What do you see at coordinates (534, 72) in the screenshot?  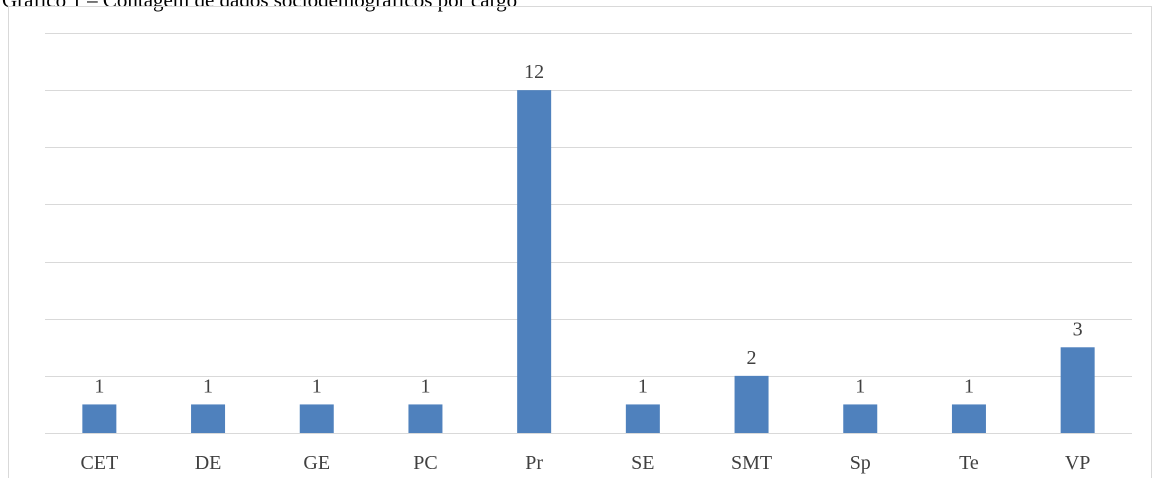 I see `data-label-Pr: 12` at bounding box center [534, 72].